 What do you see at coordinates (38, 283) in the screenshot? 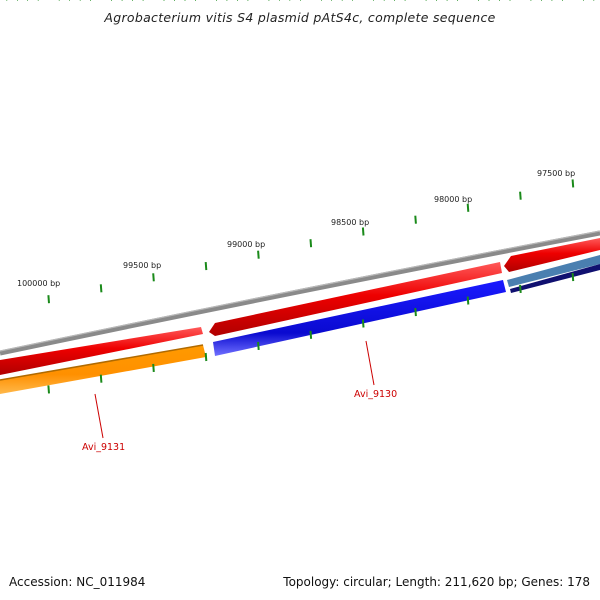
I see `scale-label-100000: 100000 bp` at bounding box center [38, 283].